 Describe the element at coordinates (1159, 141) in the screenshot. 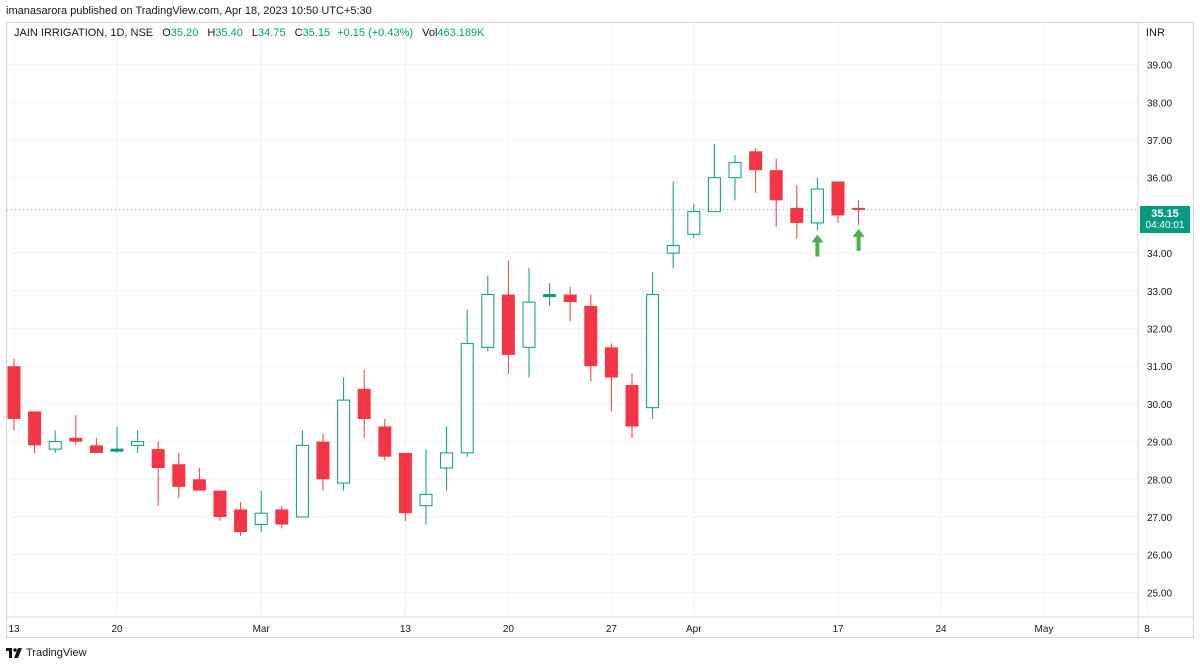

I see `y-tick-label: 37.00` at that location.